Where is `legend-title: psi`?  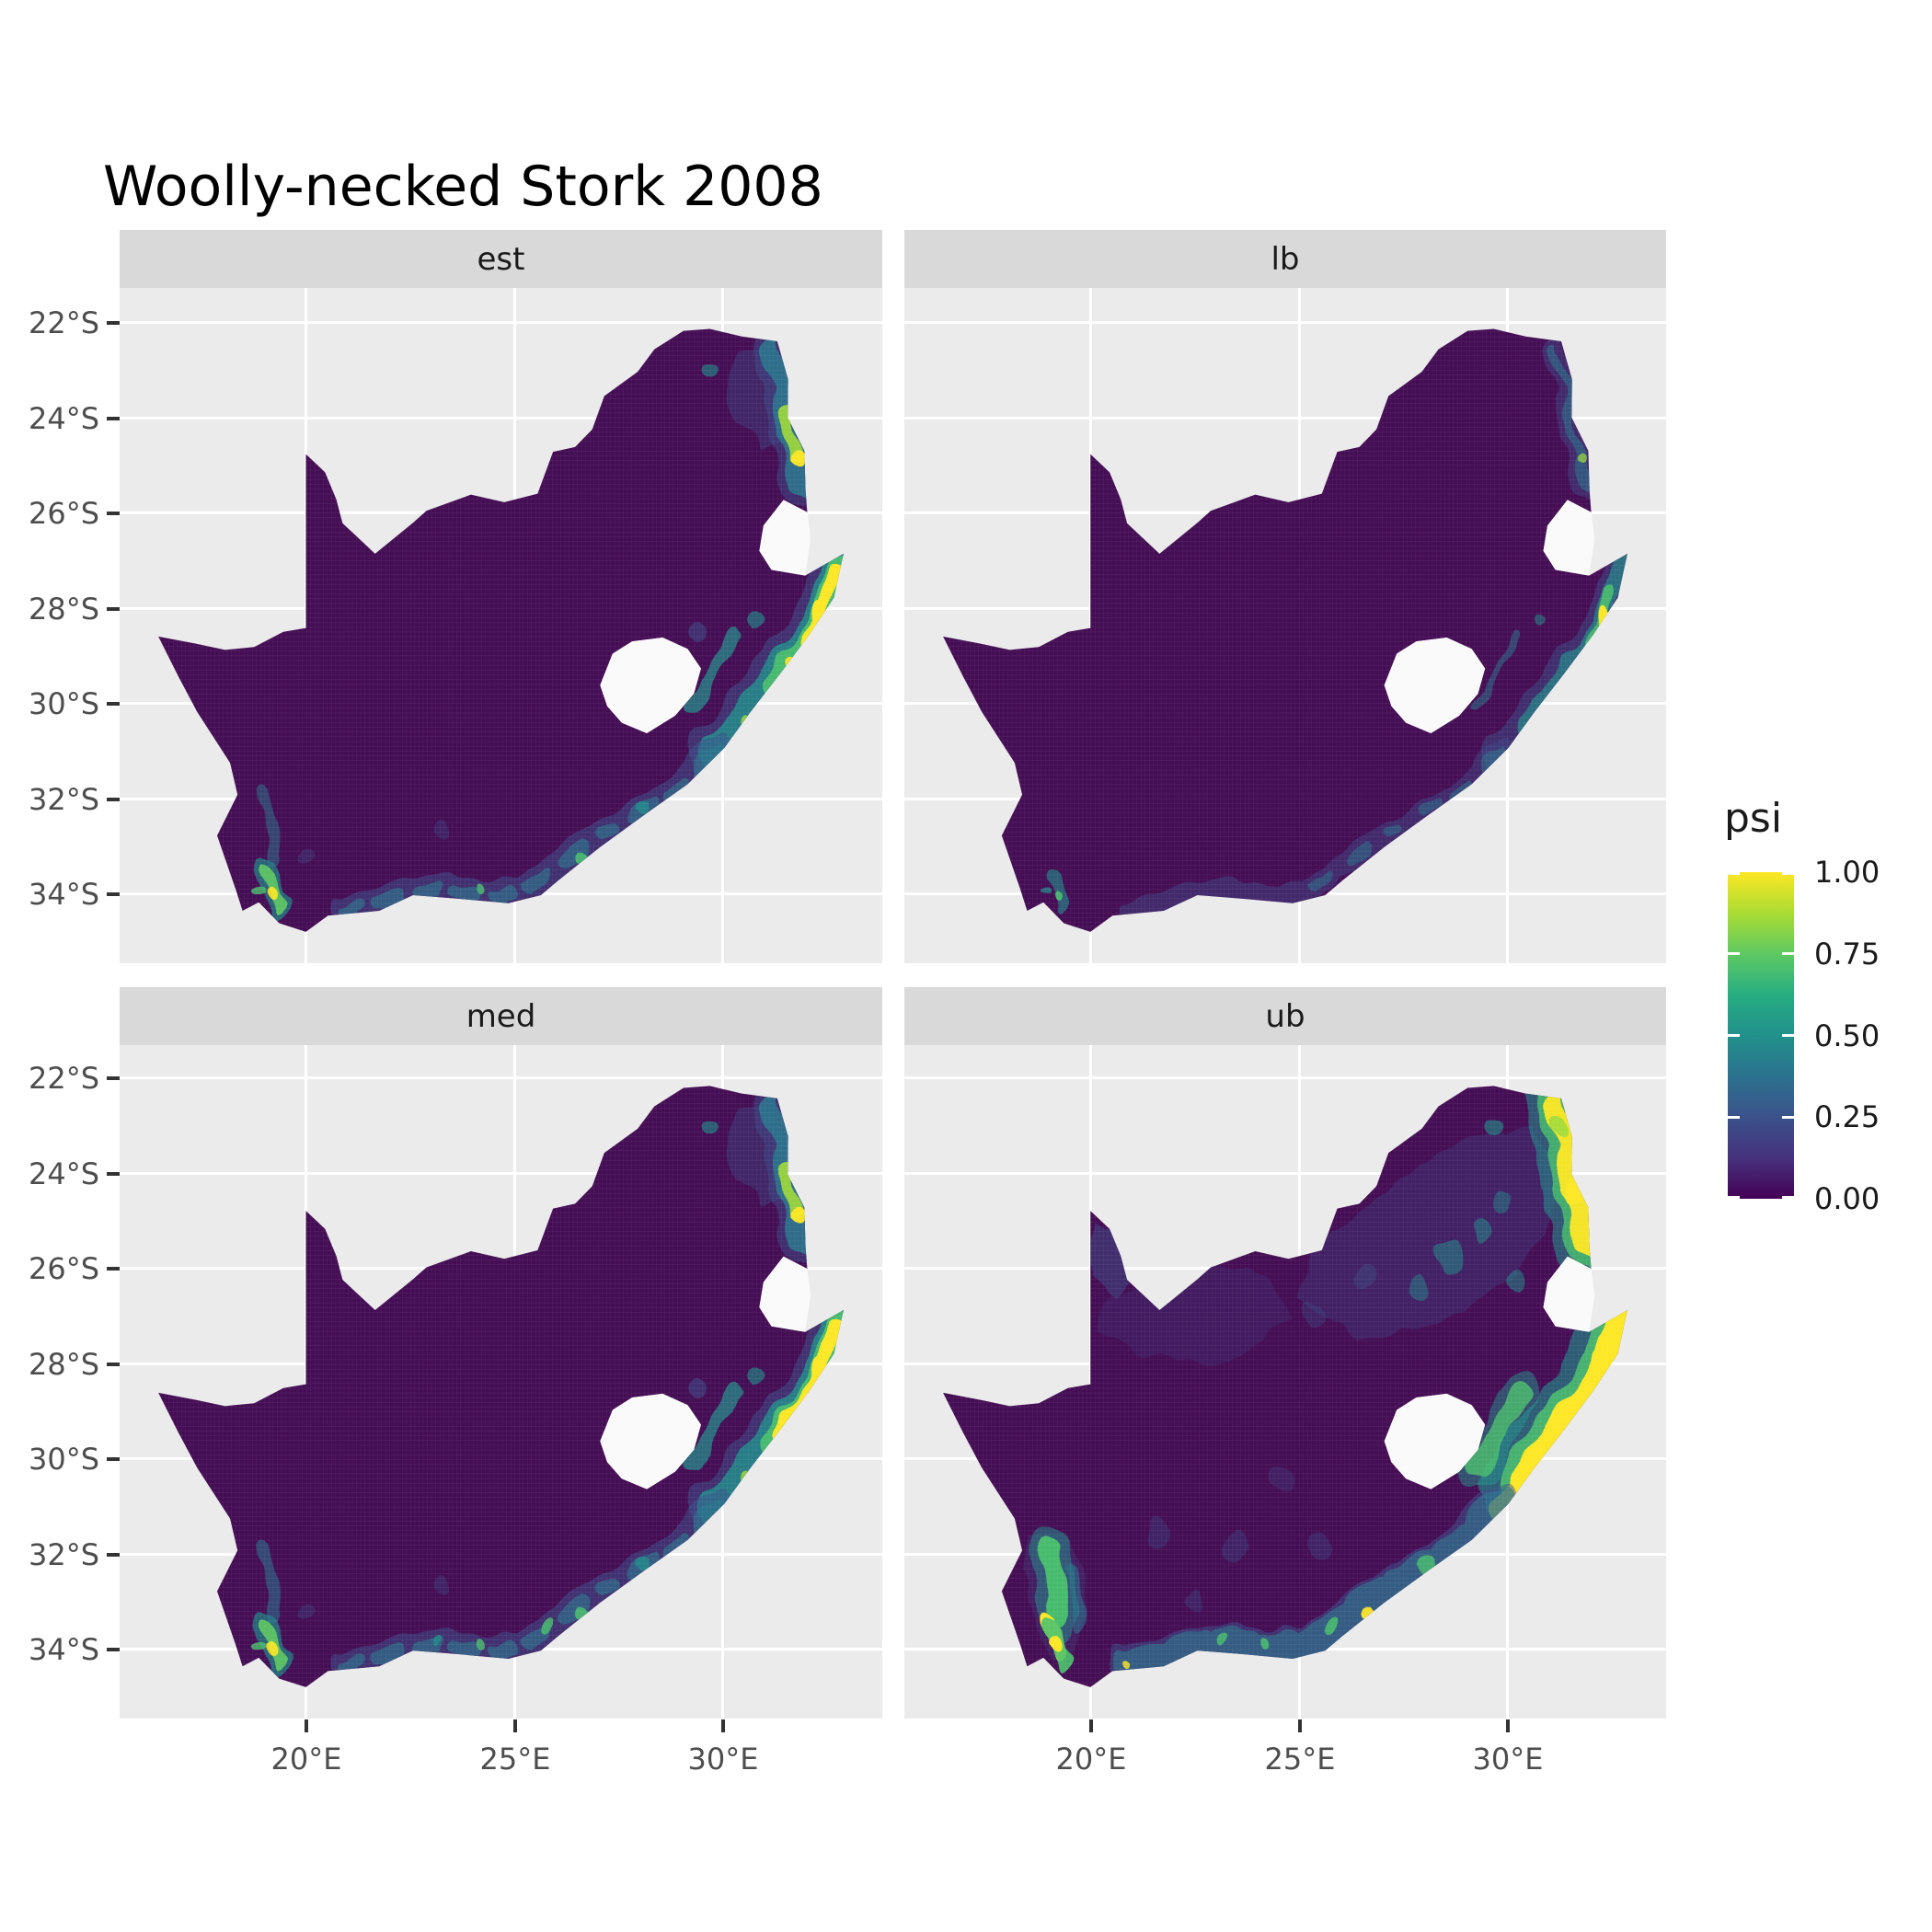
legend-title: psi is located at coordinates (1753, 818).